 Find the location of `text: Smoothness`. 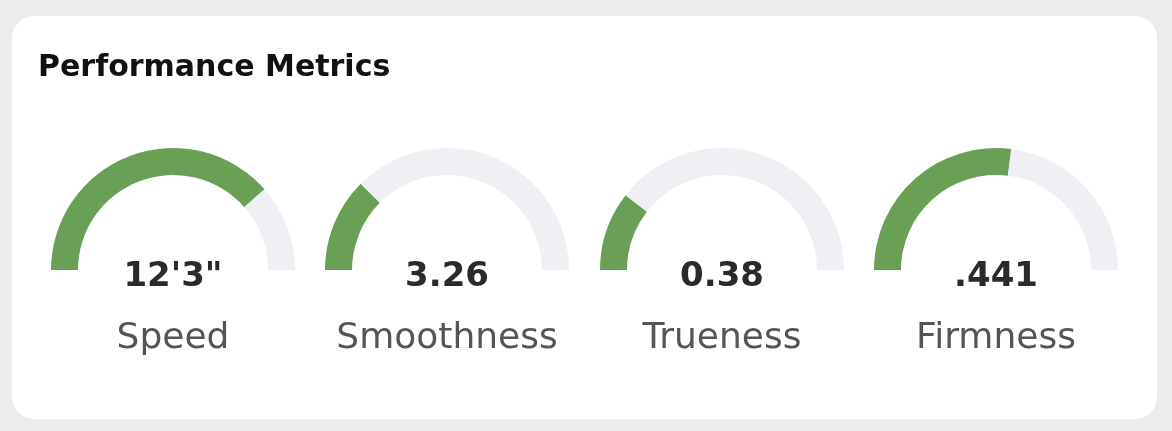

text: Smoothness is located at coordinates (447, 335).